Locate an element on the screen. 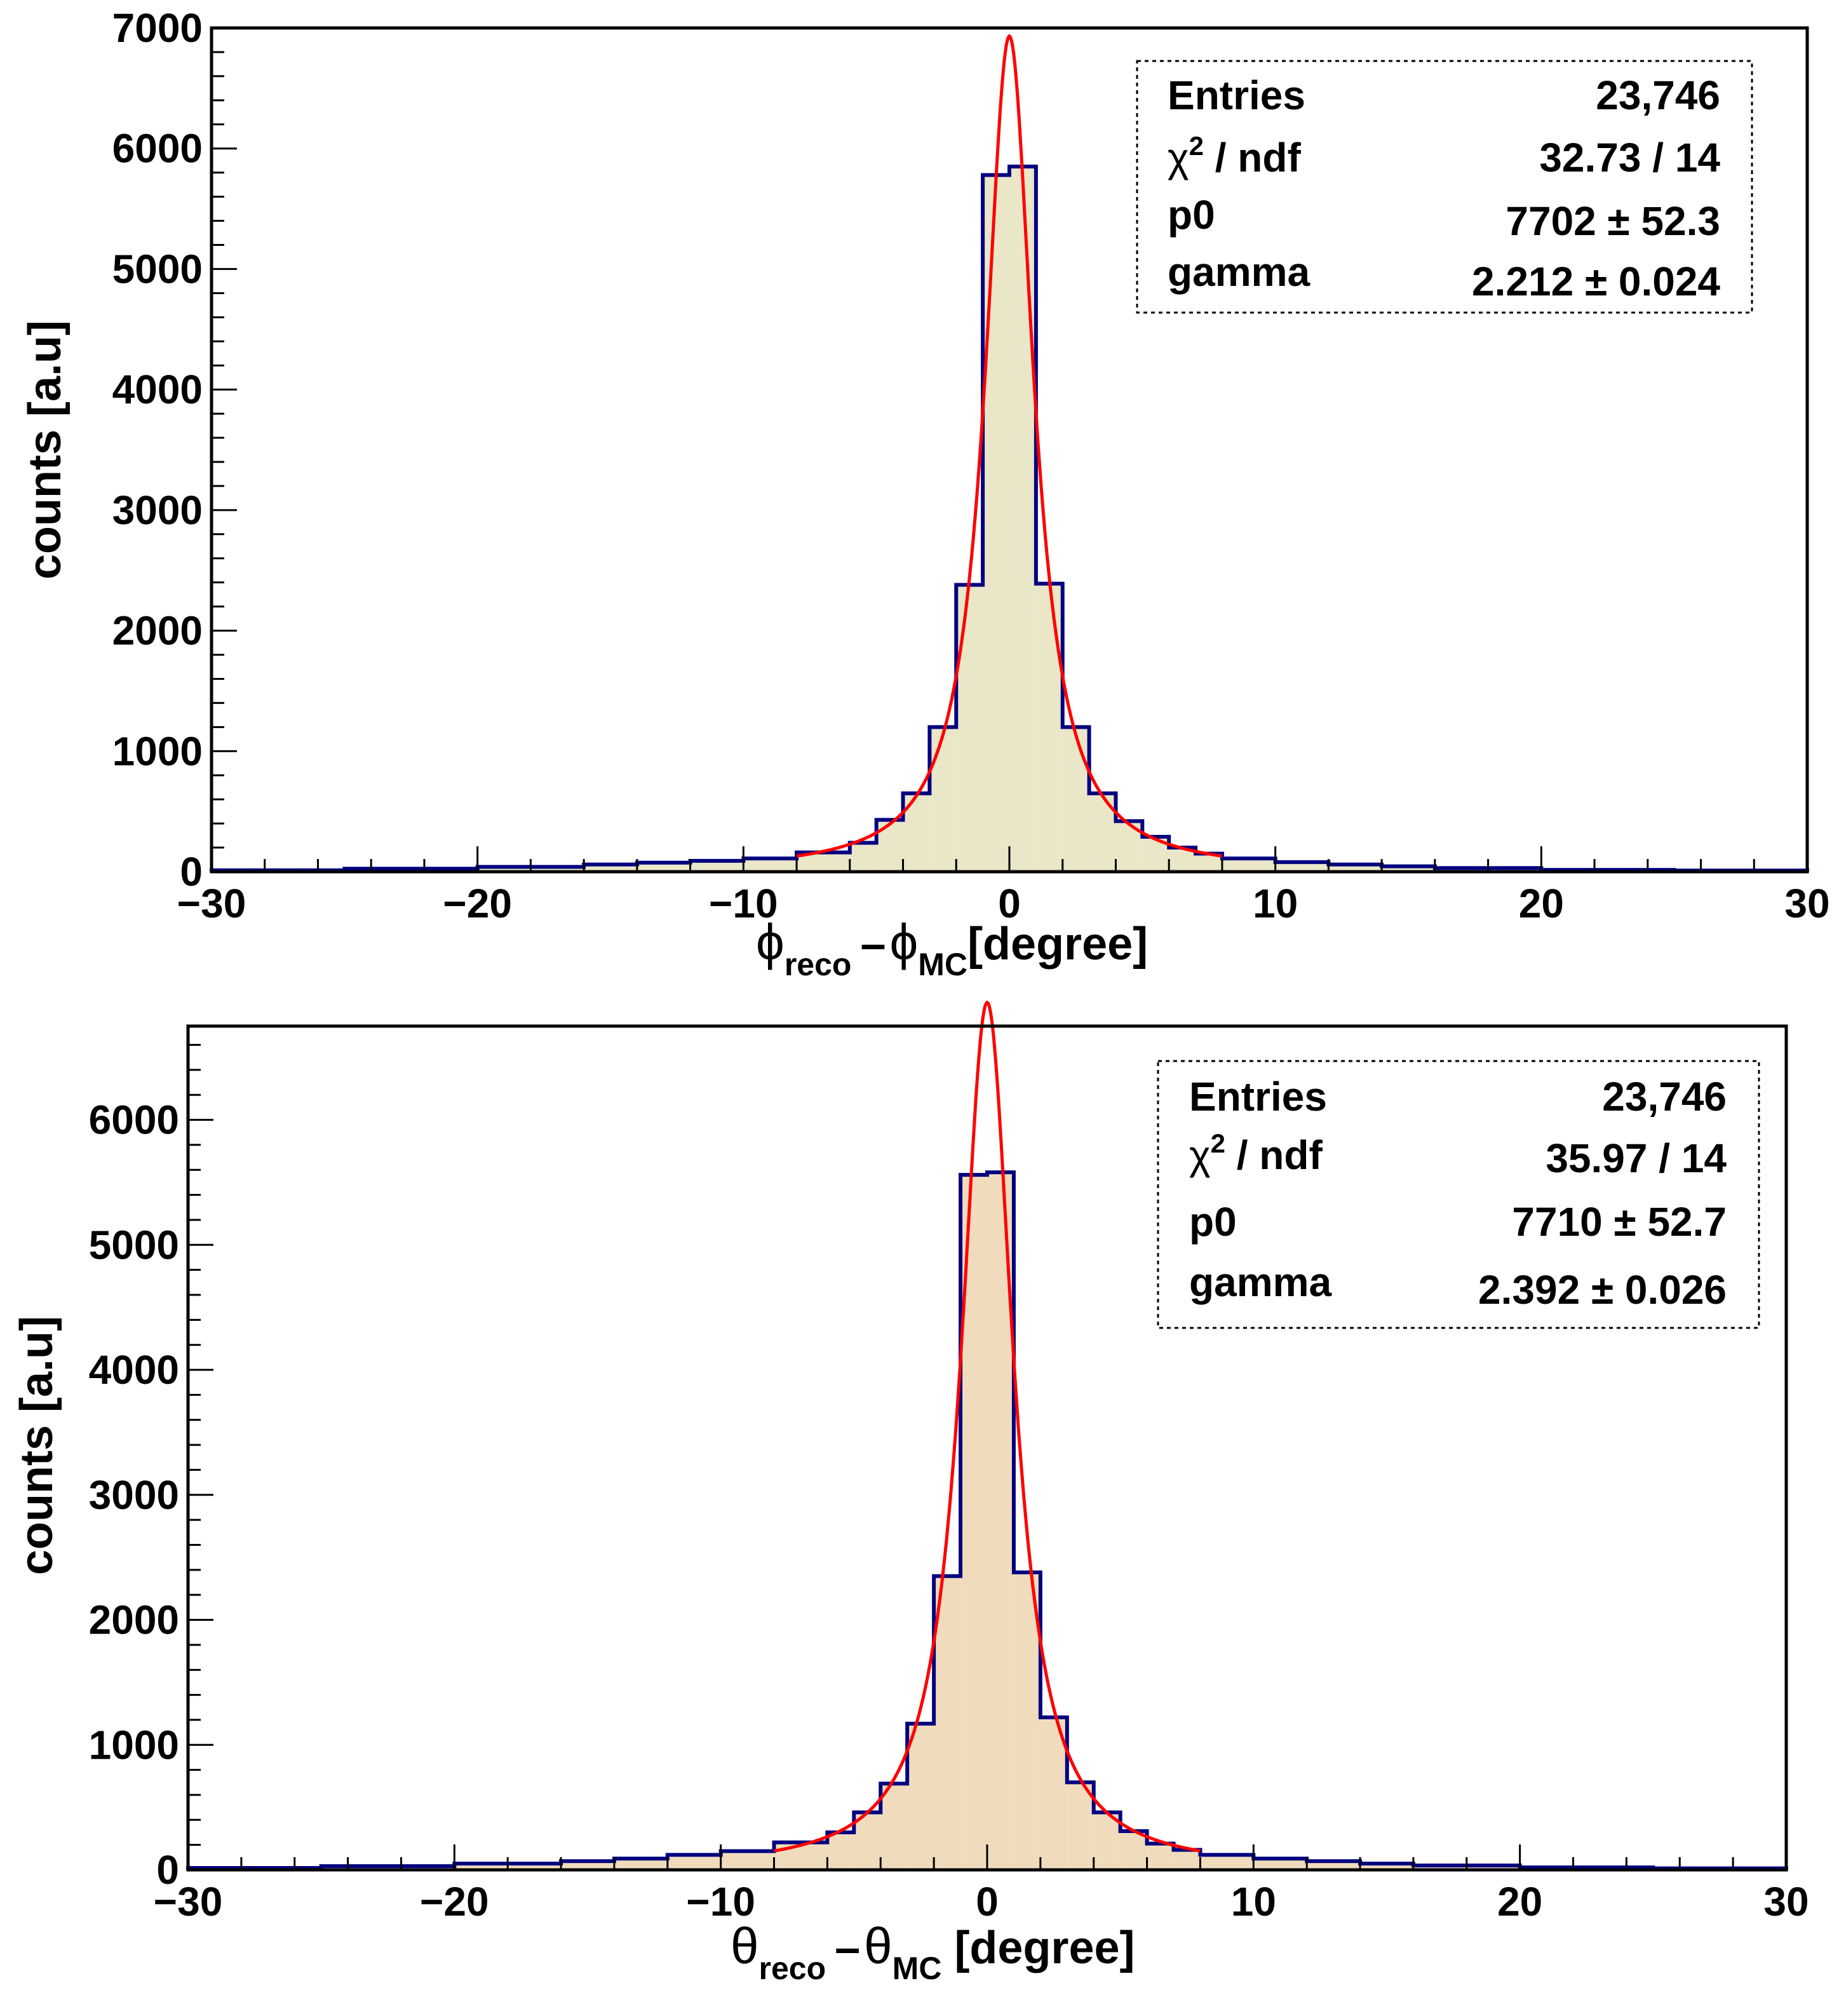  phi-y-tick-label: 3000 is located at coordinates (157, 510).